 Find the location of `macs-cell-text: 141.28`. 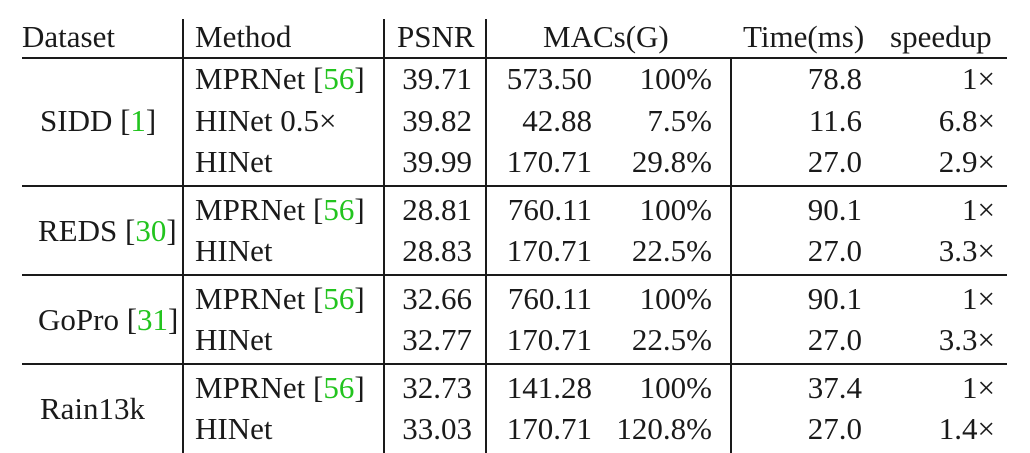

macs-cell-text: 141.28 is located at coordinates (549, 387).